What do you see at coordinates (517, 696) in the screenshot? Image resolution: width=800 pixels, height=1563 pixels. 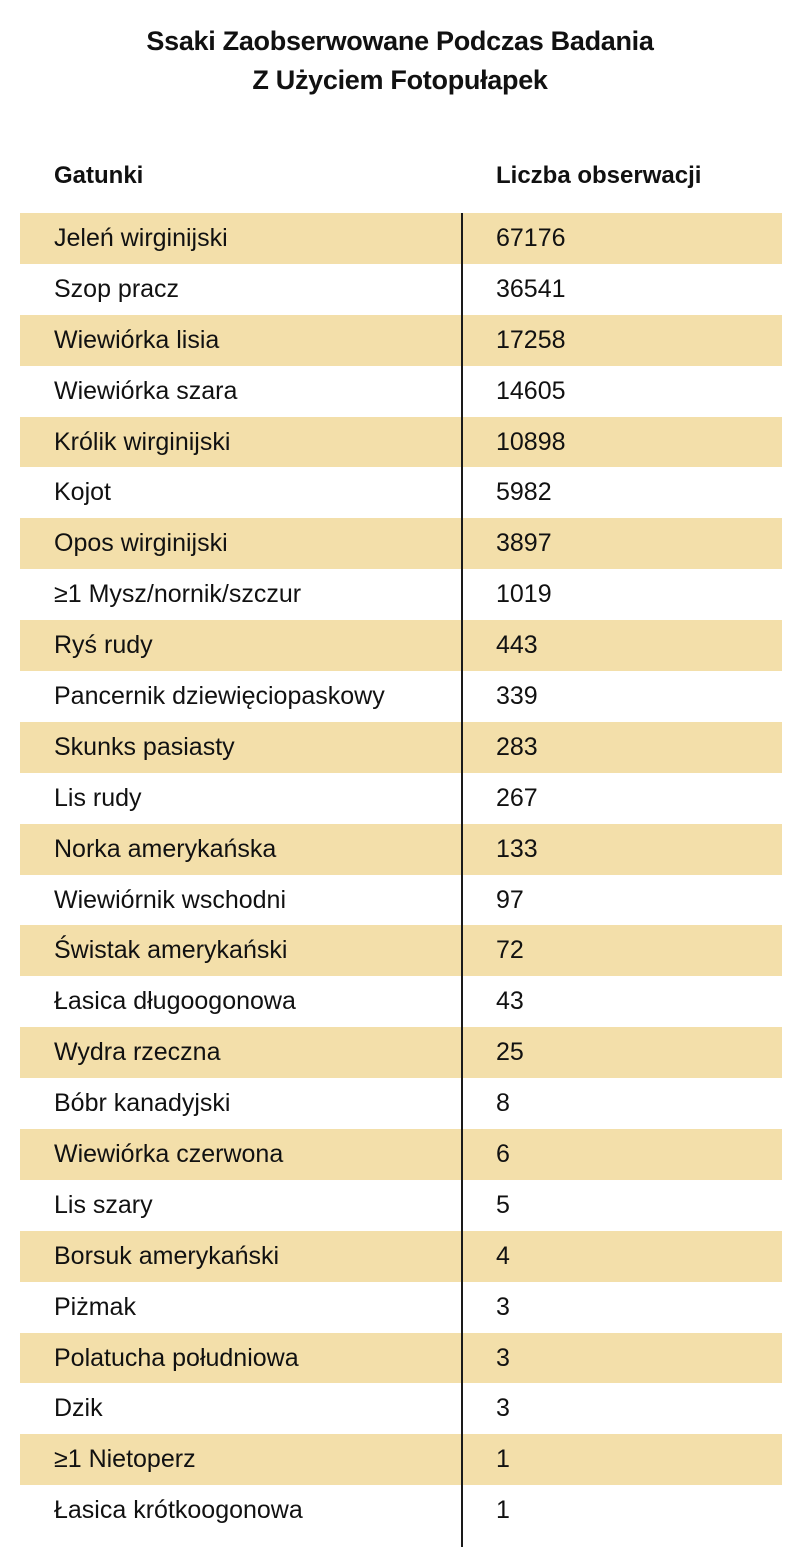 I see `observation-count: 339` at bounding box center [517, 696].